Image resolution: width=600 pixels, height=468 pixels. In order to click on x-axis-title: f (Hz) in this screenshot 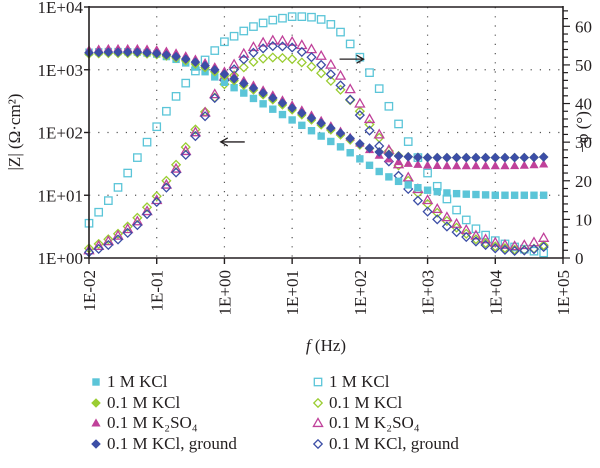, I will do `click(326, 345)`.